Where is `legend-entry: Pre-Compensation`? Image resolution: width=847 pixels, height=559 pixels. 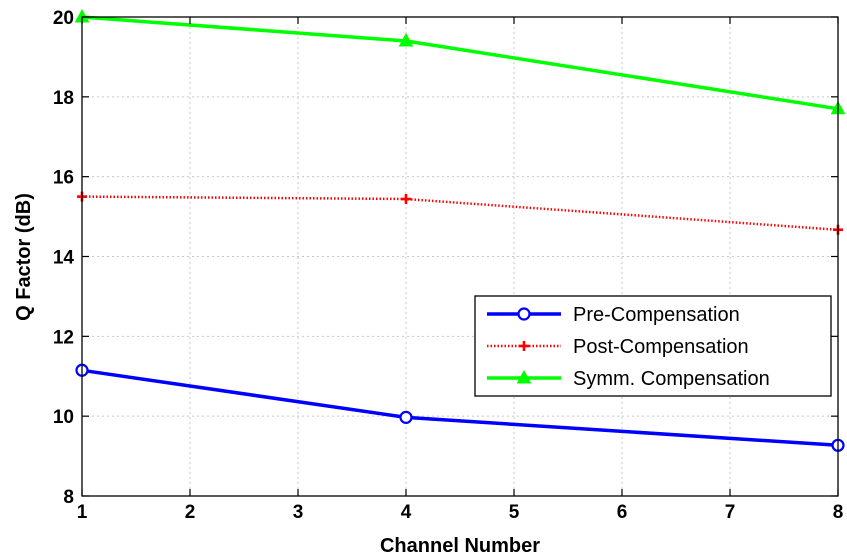 legend-entry: Pre-Compensation is located at coordinates (613, 315).